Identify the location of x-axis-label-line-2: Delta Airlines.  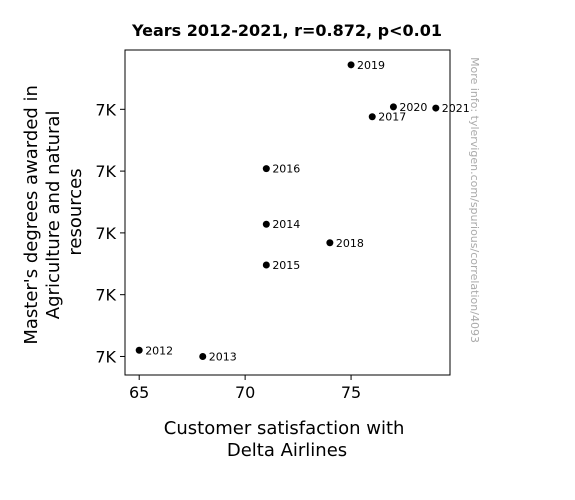
(287, 450).